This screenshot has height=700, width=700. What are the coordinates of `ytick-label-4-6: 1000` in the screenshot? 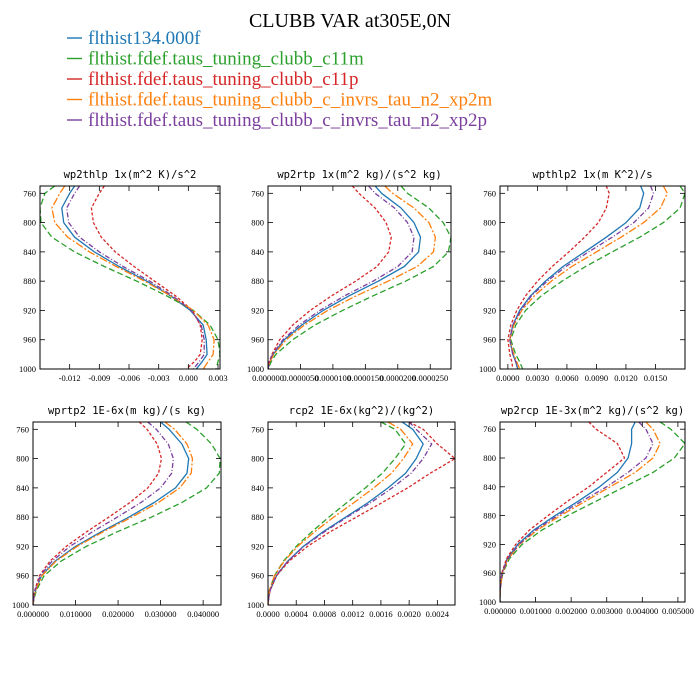 It's located at (255, 605).